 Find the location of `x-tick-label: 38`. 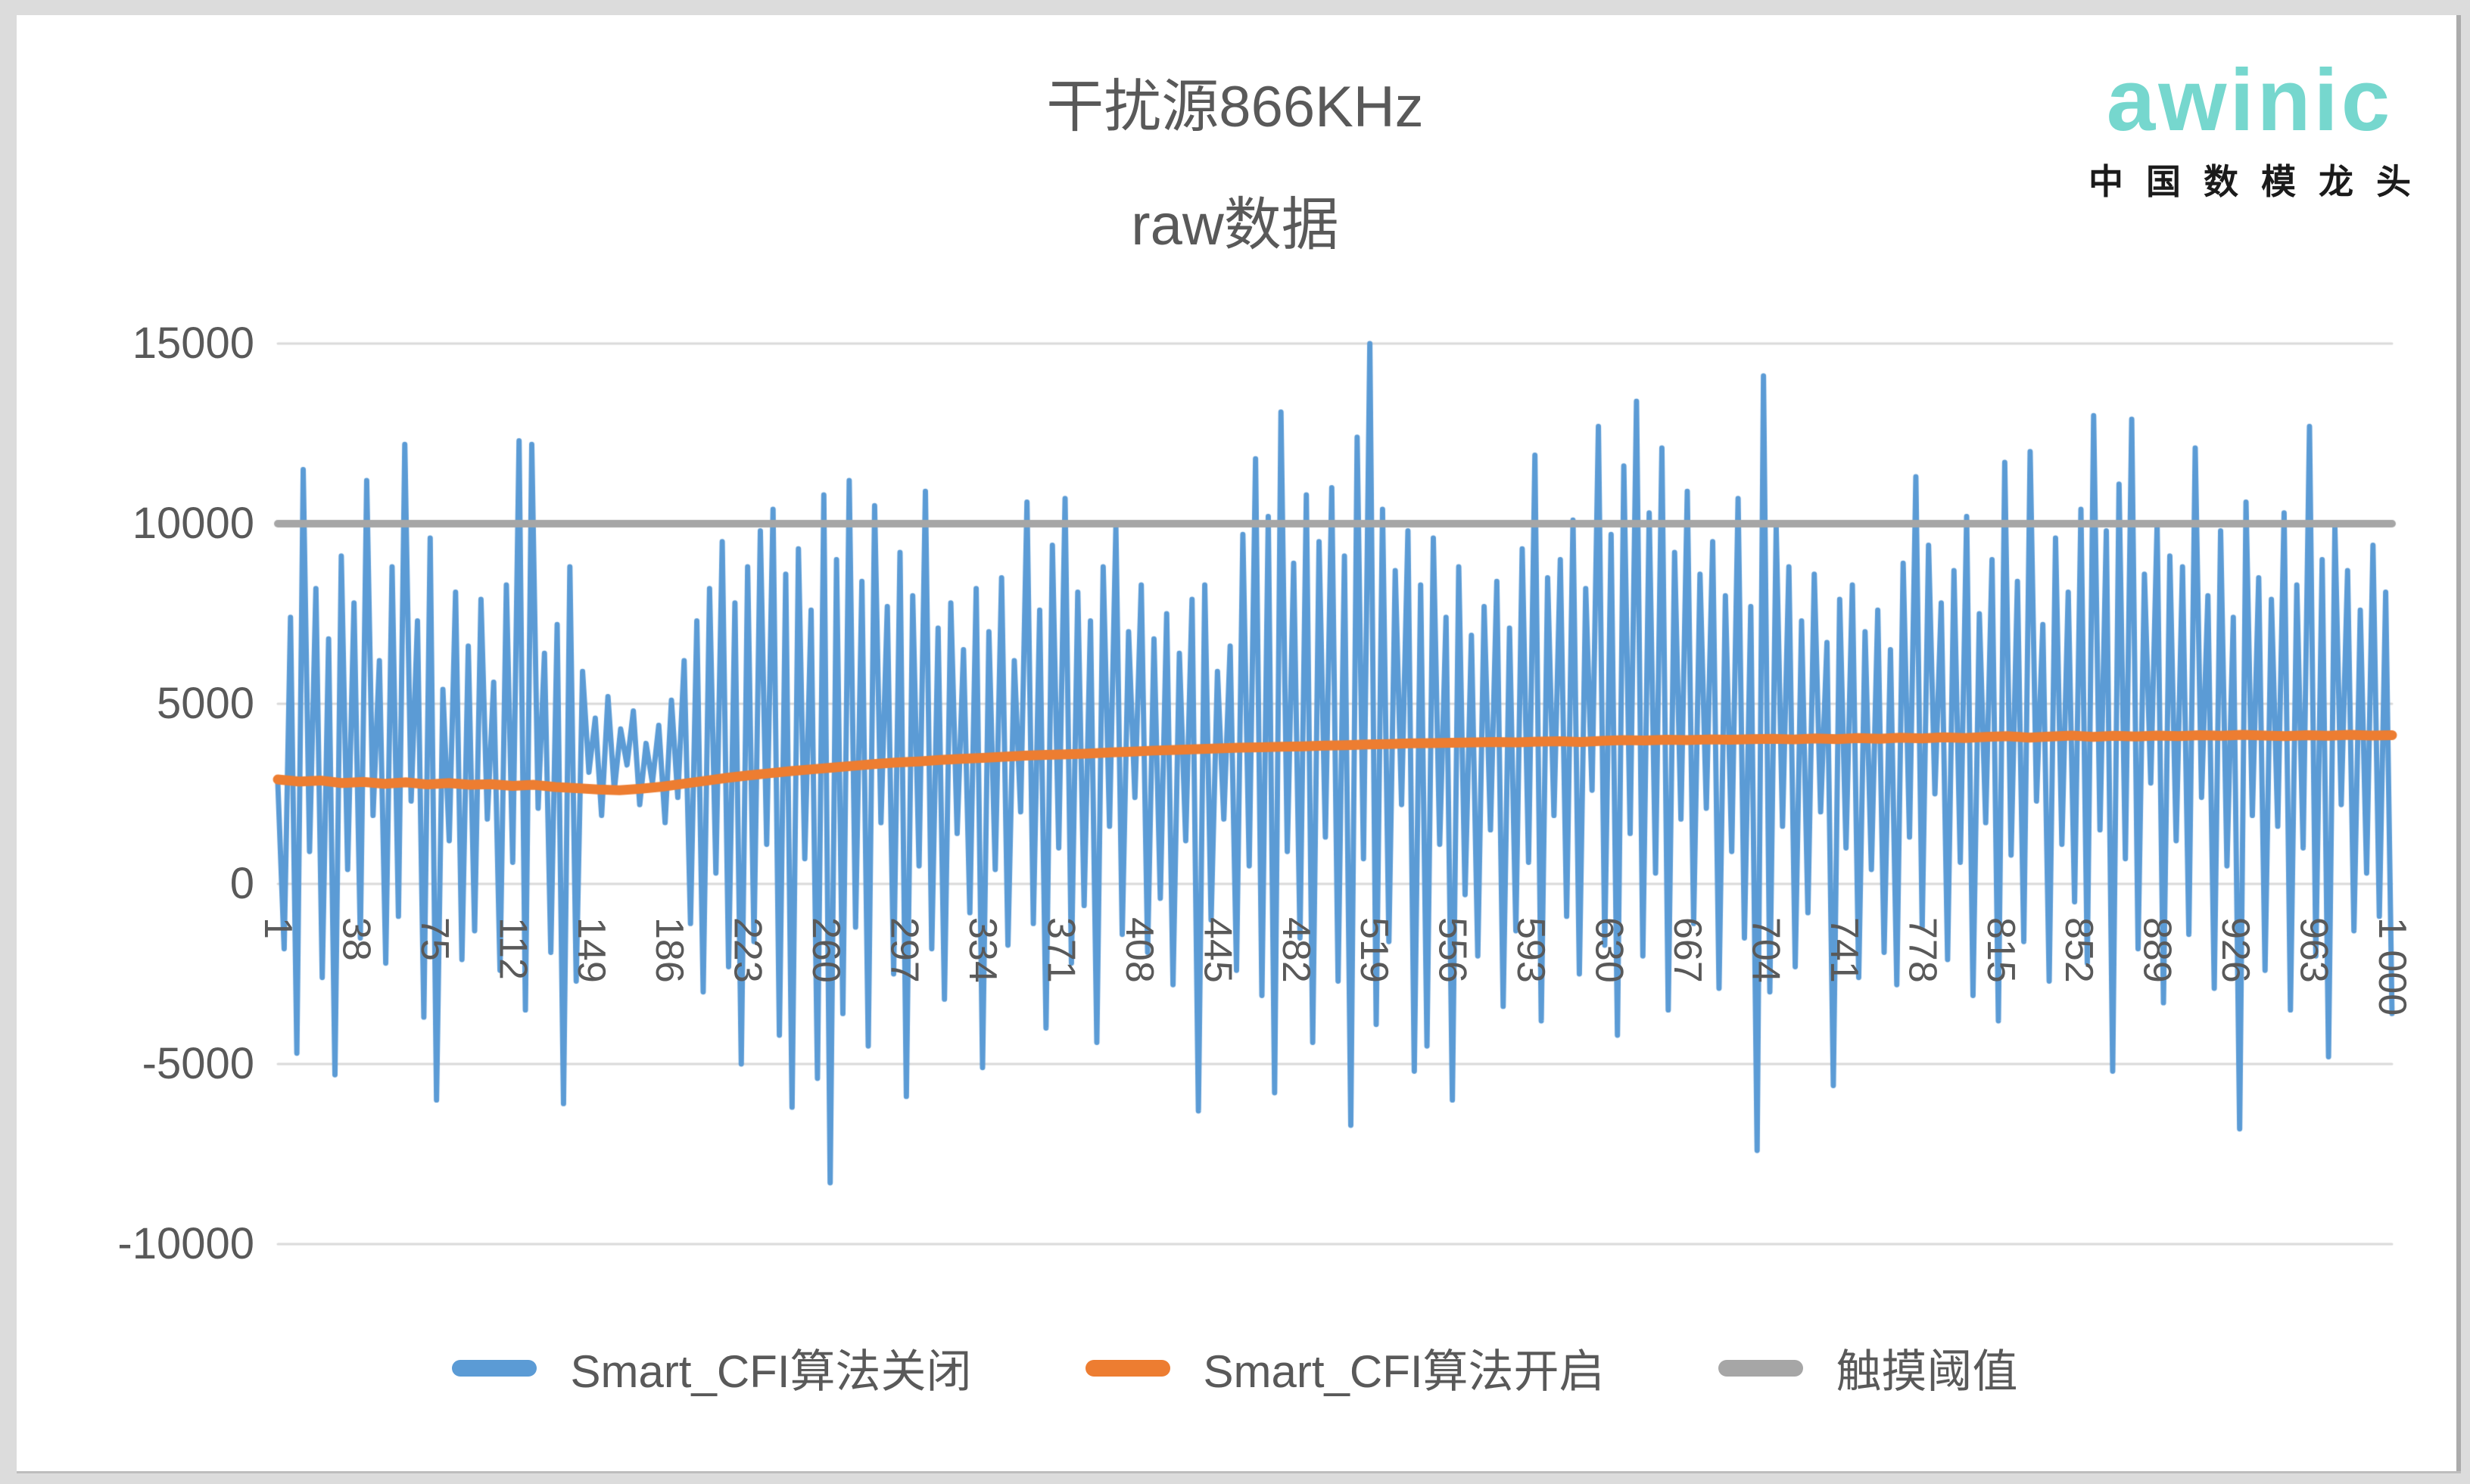

x-tick-label: 38 is located at coordinates (356, 939).